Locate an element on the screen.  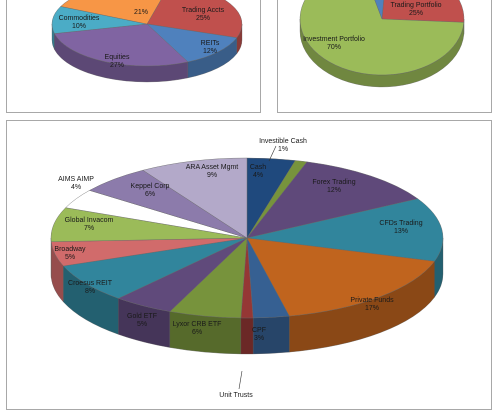
slice-label-forex-trading: Forex Trading is located at coordinates (333, 182).